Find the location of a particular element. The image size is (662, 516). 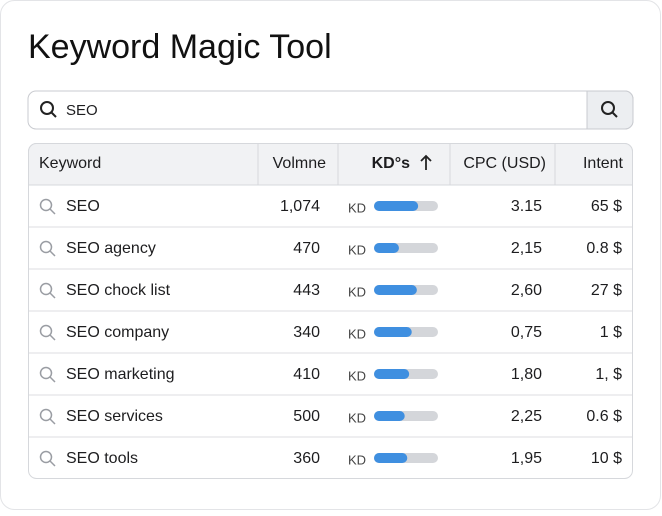

intent: 0.8 $ is located at coordinates (604, 248).